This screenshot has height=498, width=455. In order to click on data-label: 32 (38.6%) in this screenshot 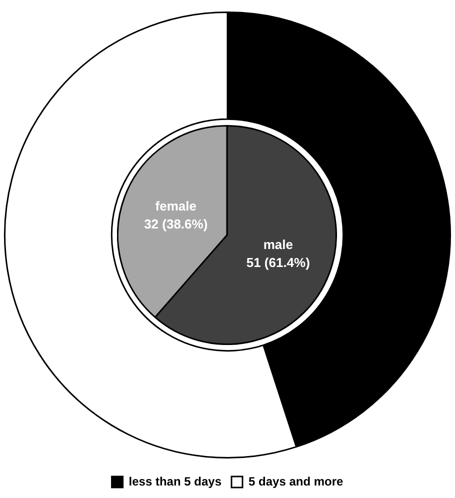, I will do `click(176, 224)`.